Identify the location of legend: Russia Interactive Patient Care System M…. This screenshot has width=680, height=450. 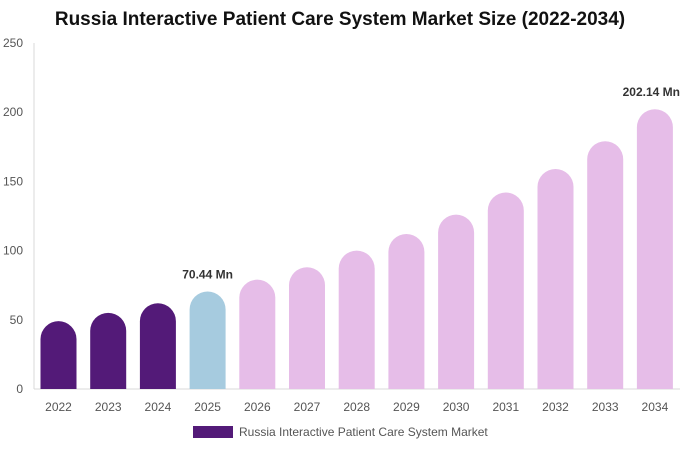
(340, 432).